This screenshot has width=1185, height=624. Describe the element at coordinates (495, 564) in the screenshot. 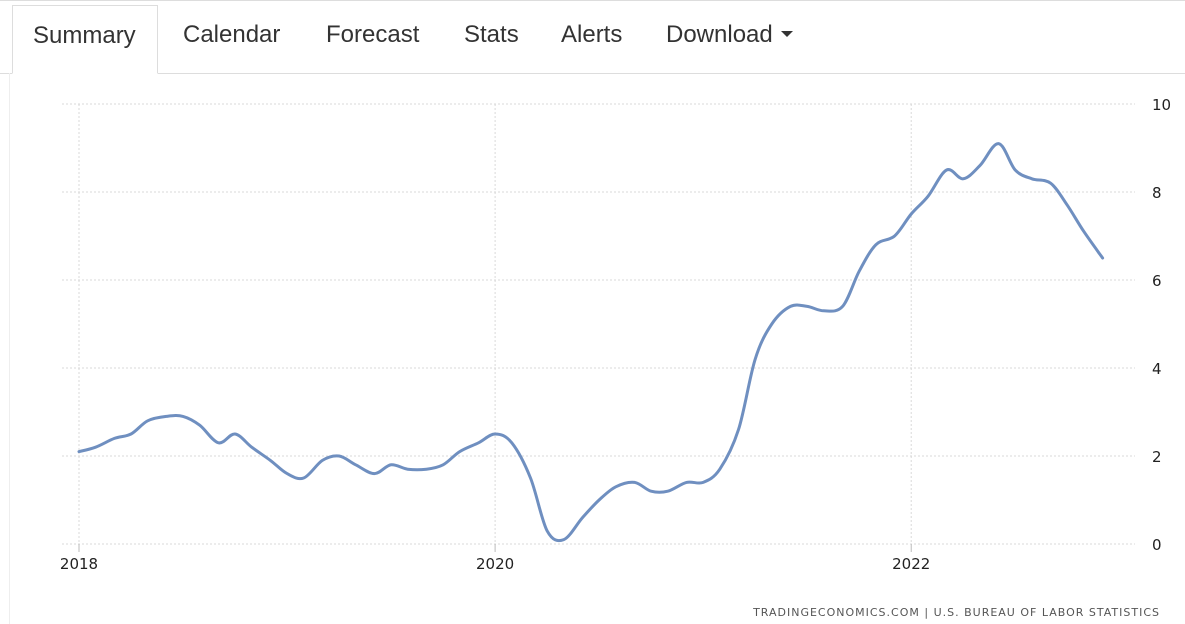

I see `x-tick-label-2020: 2020` at that location.